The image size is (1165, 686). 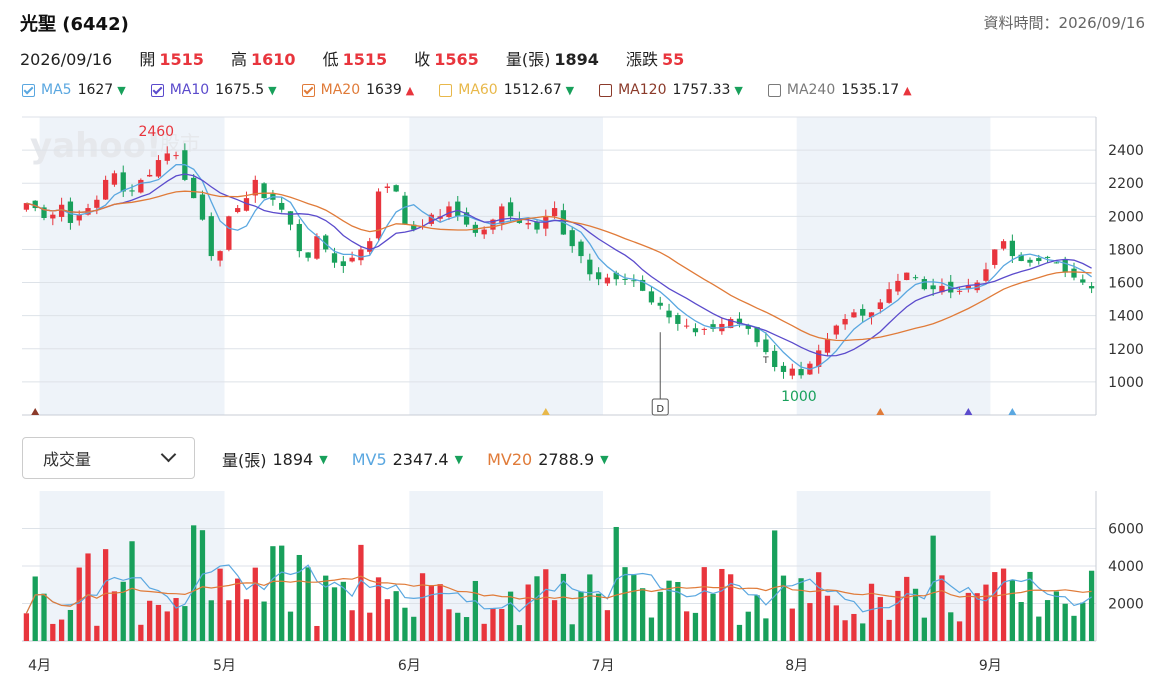 I want to click on month-label: 5月, so click(x=224, y=666).